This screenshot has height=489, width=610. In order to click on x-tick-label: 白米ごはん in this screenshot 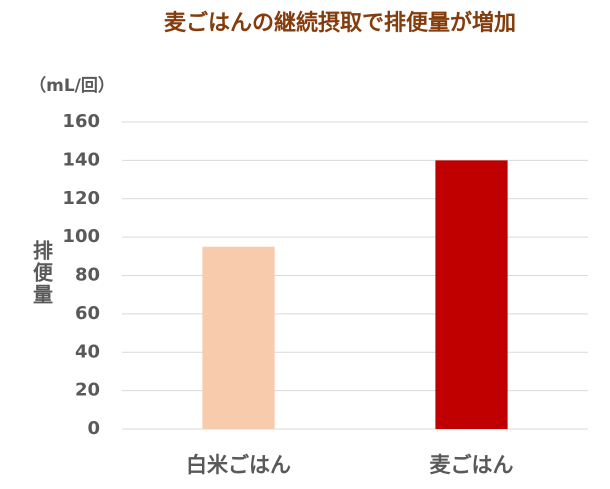, I will do `click(238, 465)`.